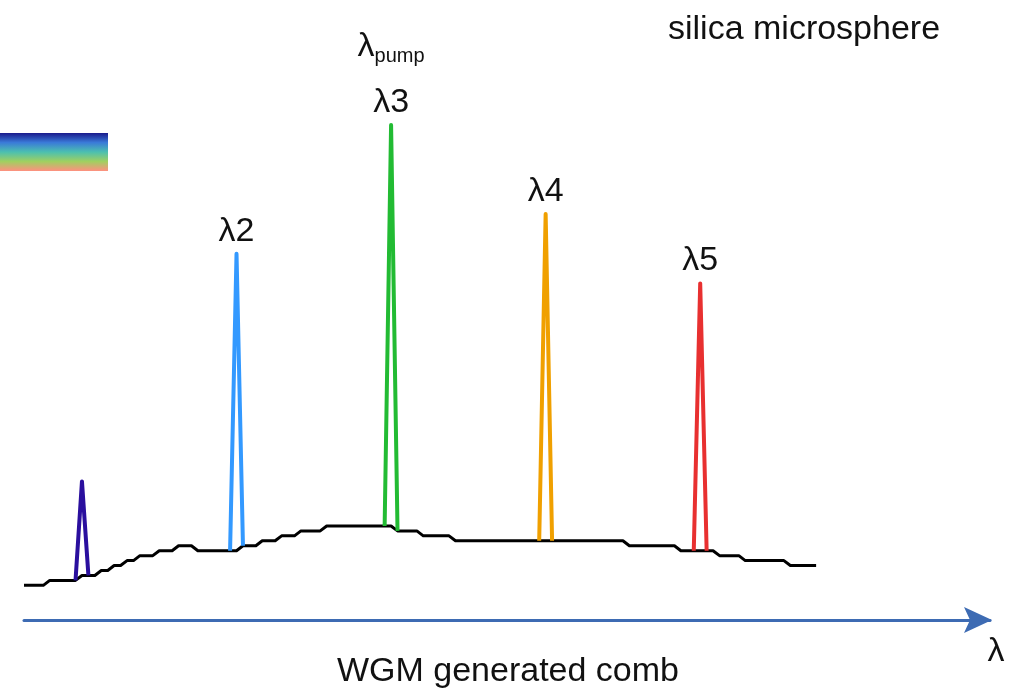  What do you see at coordinates (804, 27) in the screenshot?
I see `text: silica microsphere` at bounding box center [804, 27].